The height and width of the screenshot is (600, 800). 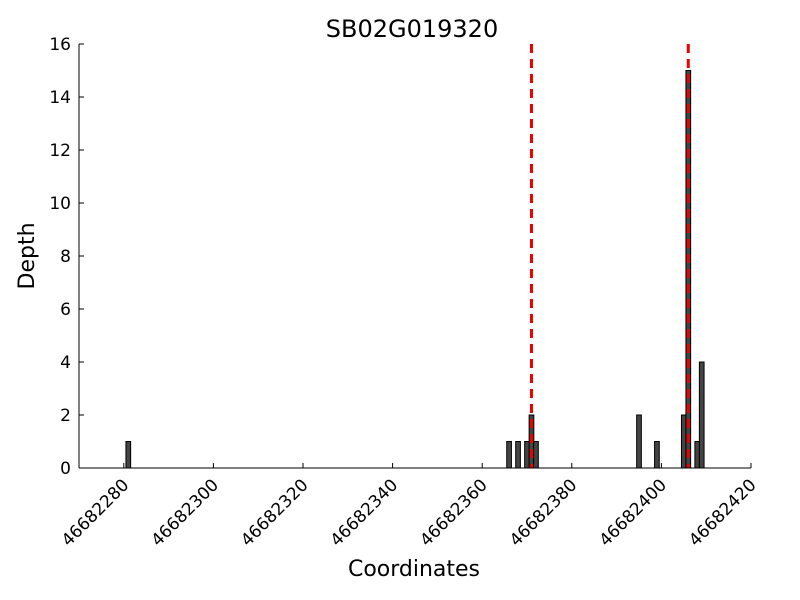 What do you see at coordinates (65, 469) in the screenshot?
I see `y-tick-label: 0` at bounding box center [65, 469].